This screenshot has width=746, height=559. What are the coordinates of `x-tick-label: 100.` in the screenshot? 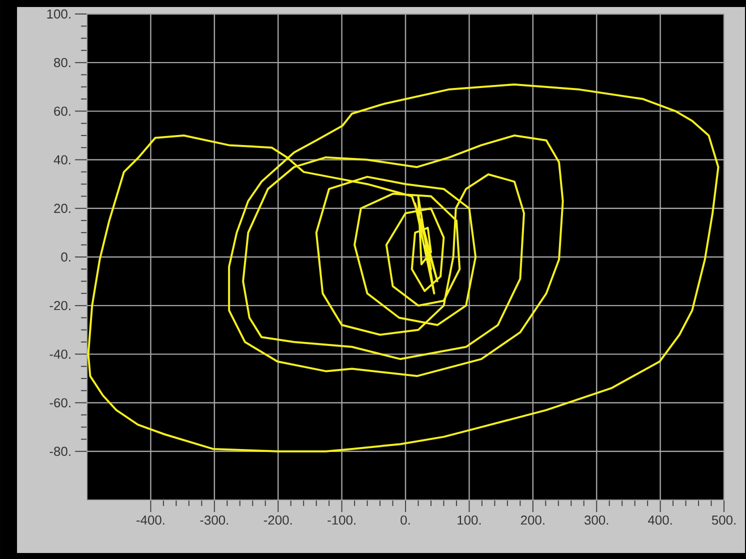 It's located at (469, 520).